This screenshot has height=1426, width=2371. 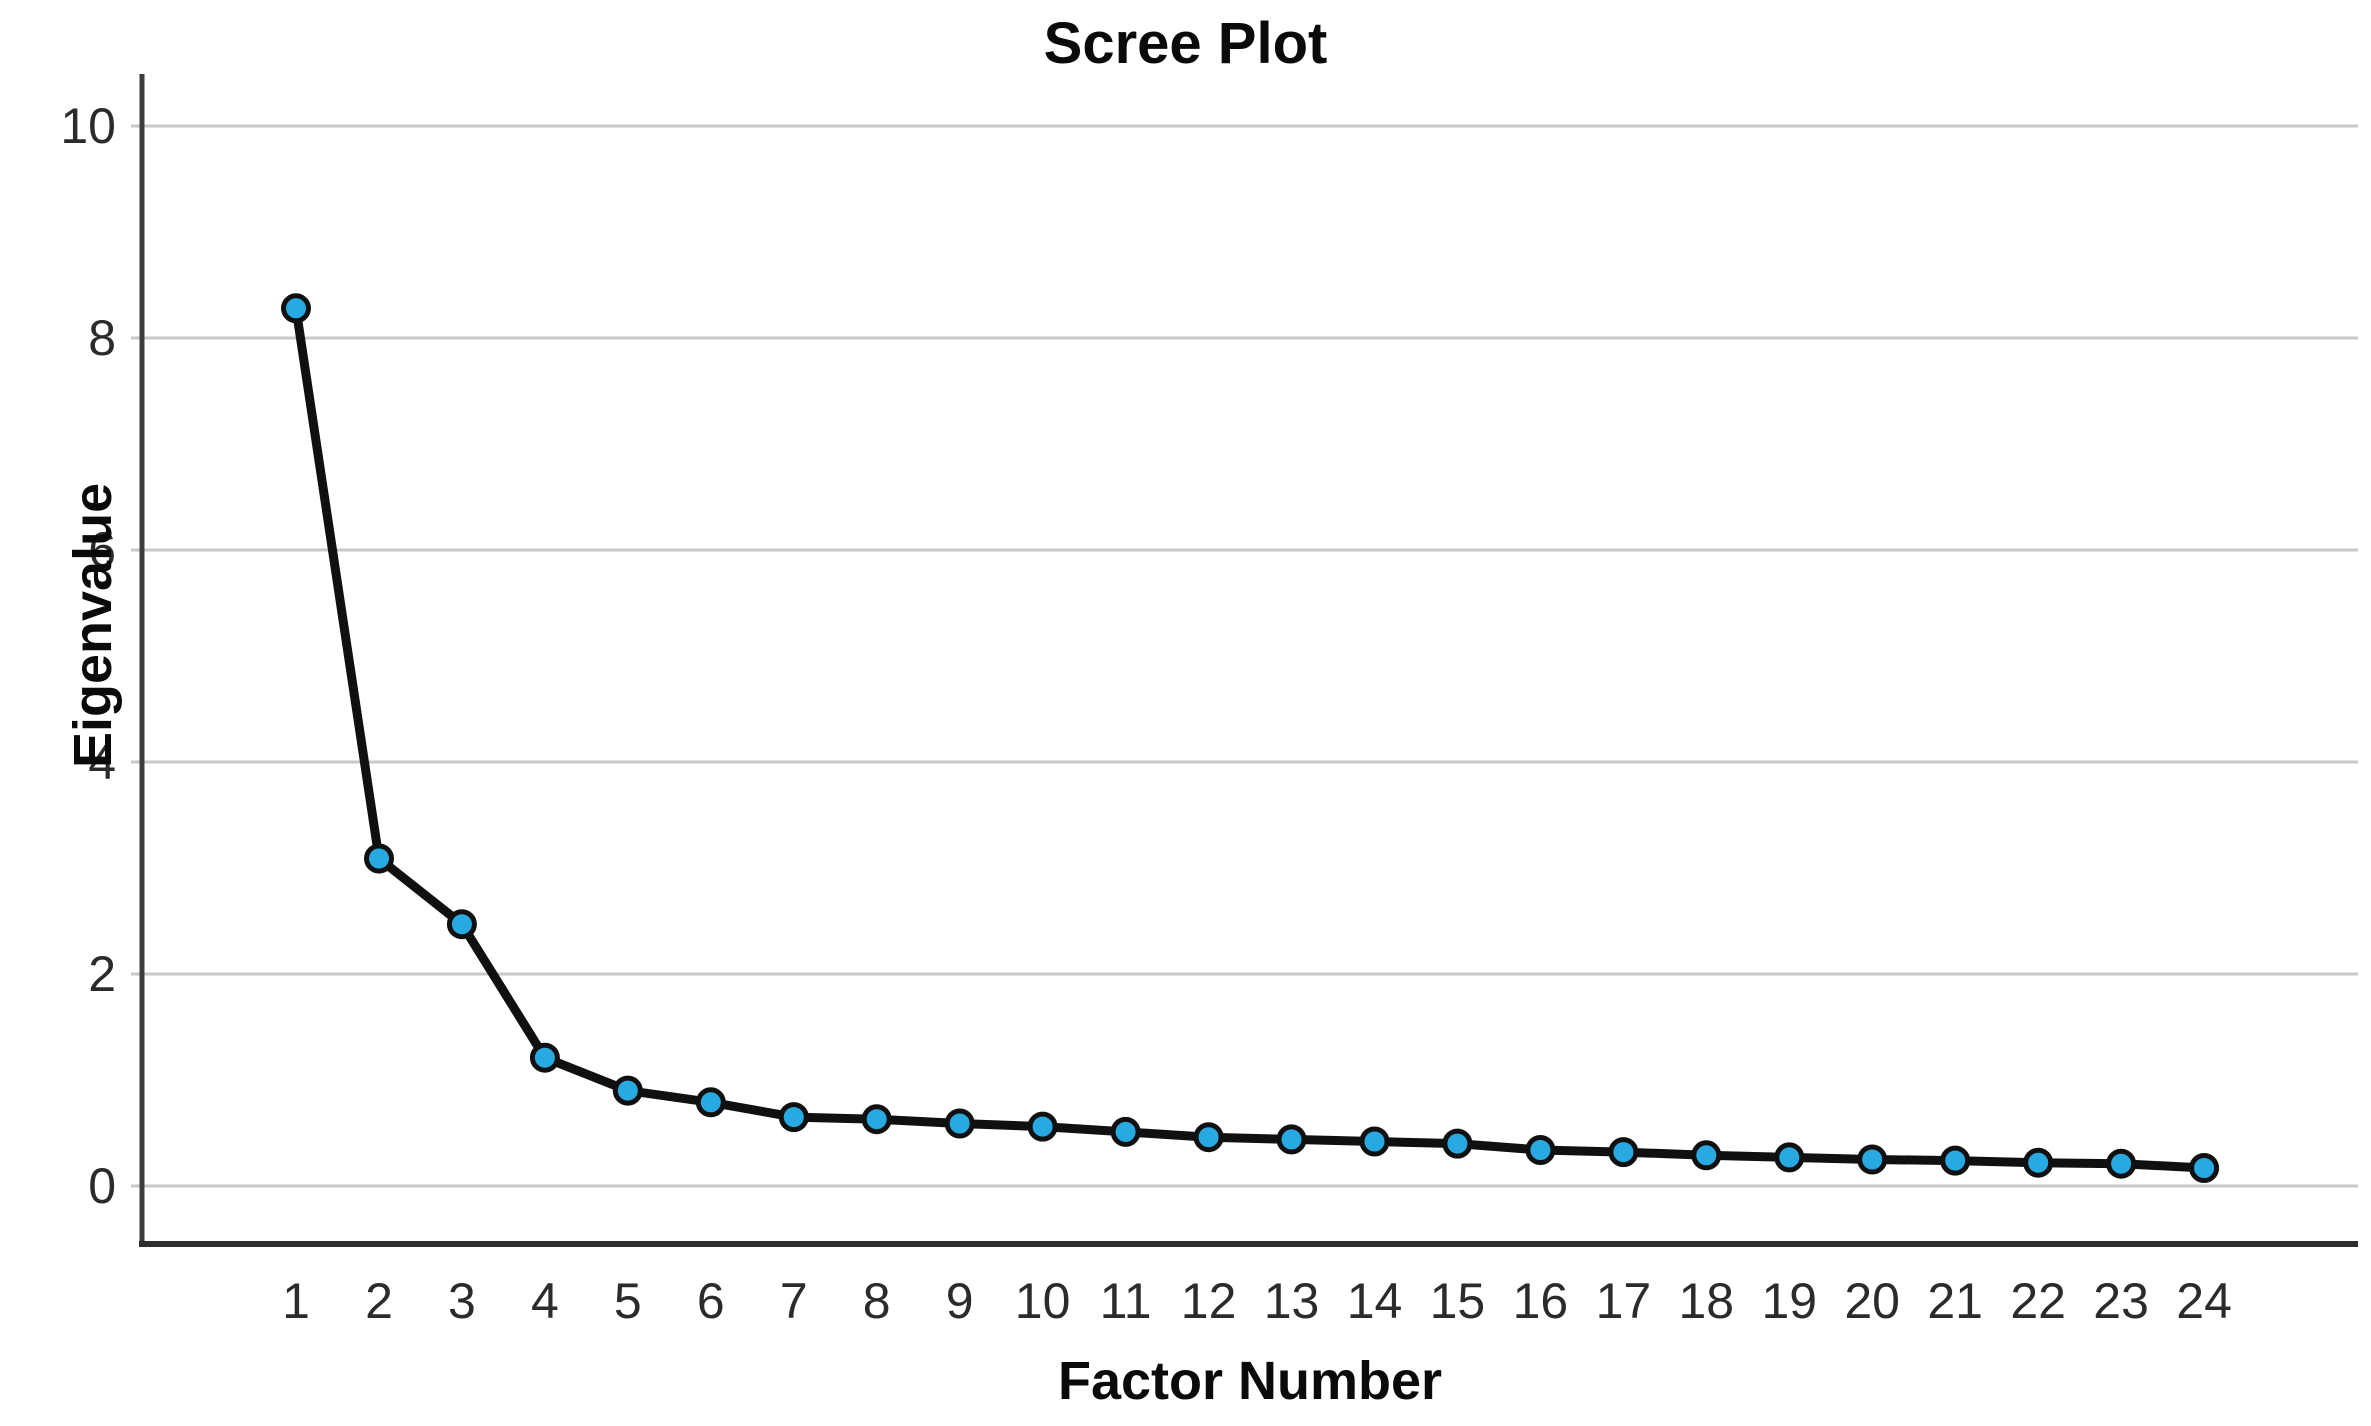 What do you see at coordinates (88, 126) in the screenshot?
I see `y-tick-label-10: 10` at bounding box center [88, 126].